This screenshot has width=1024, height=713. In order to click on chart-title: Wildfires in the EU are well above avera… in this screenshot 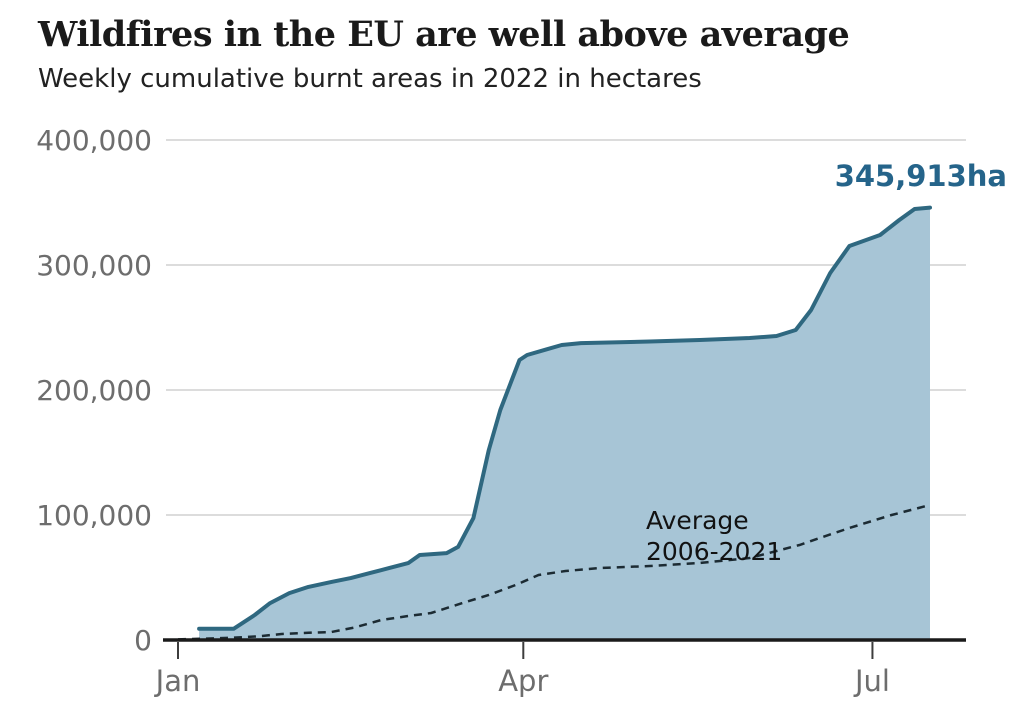, I will do `click(444, 34)`.